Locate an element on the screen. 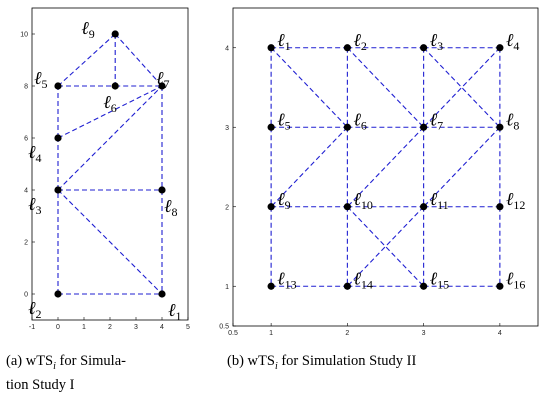 This screenshot has width=542, height=396. panel-a-ytick-label: 6 is located at coordinates (26, 139).